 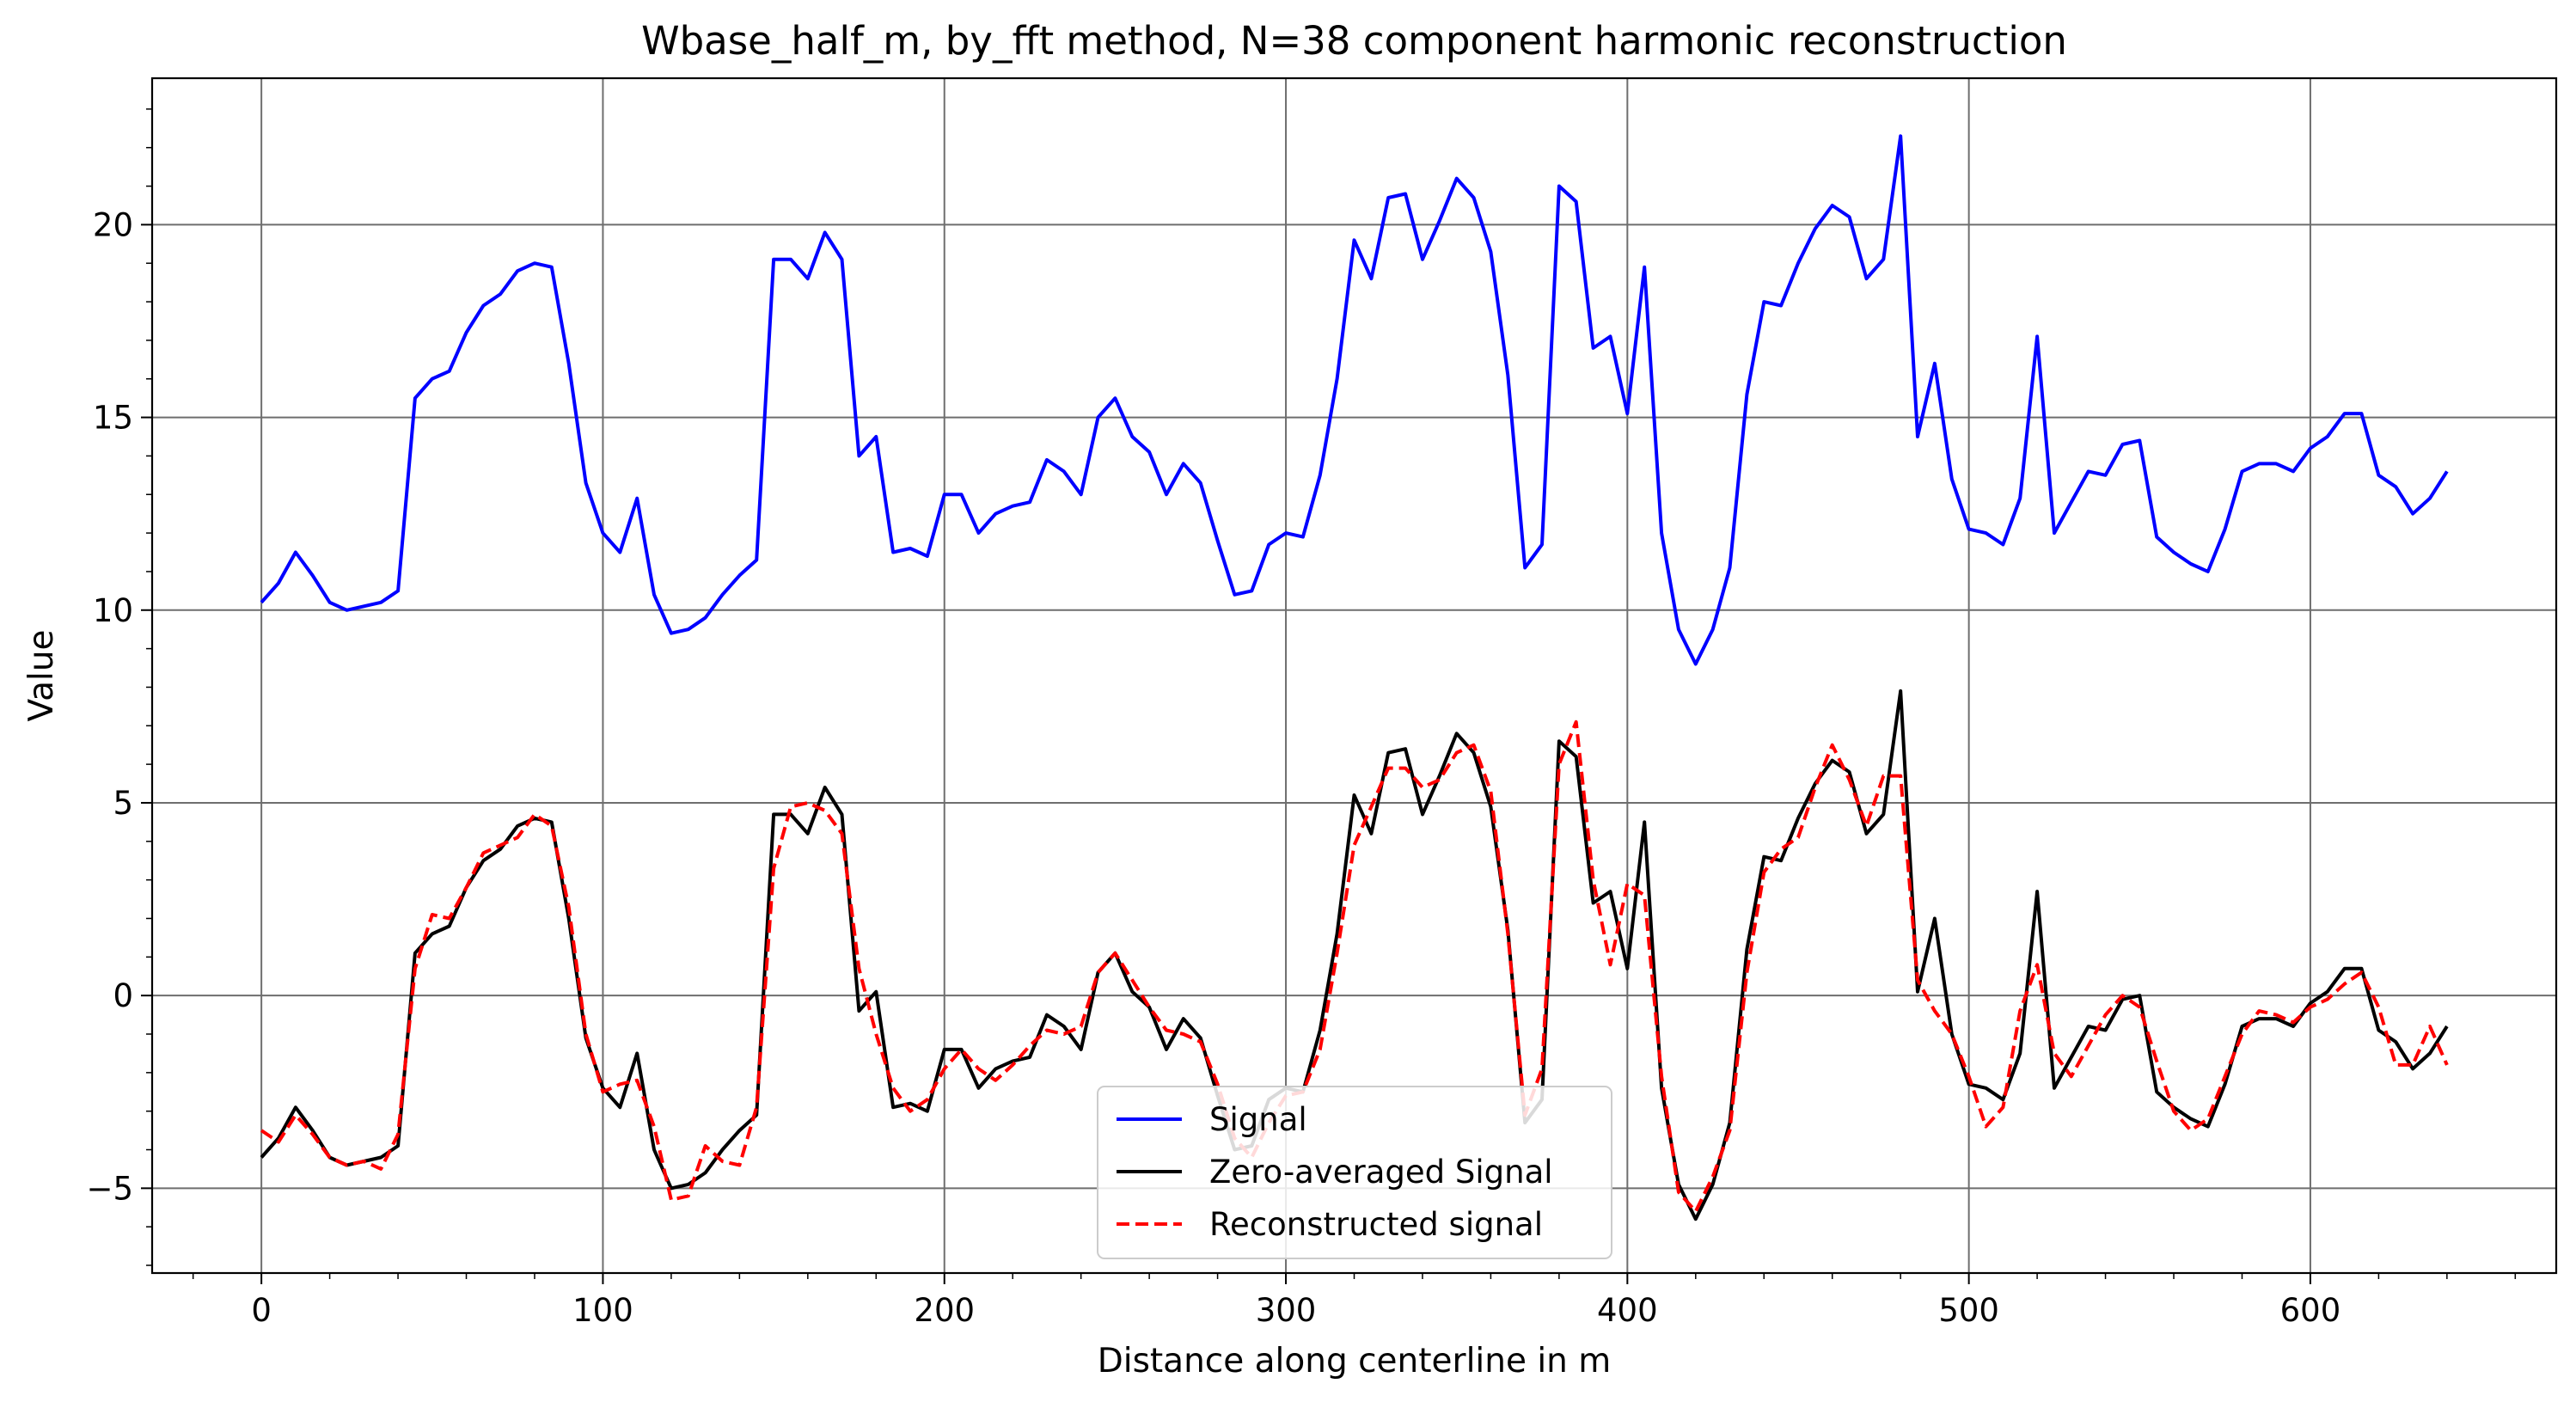 I want to click on y-tick-label: 15, so click(x=113, y=418).